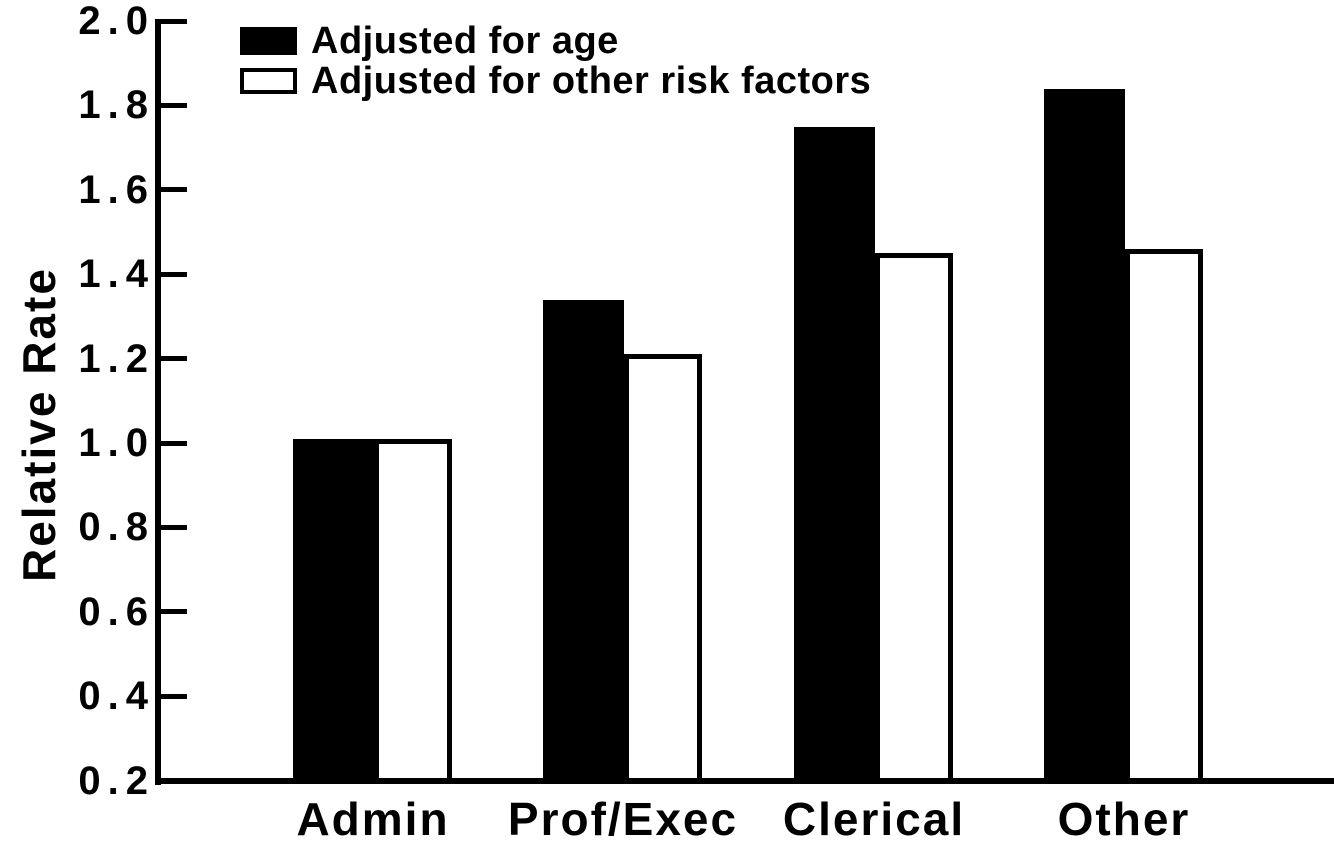 This screenshot has width=1334, height=850. I want to click on legend-swatch-outlined-icon, so click(268, 81).